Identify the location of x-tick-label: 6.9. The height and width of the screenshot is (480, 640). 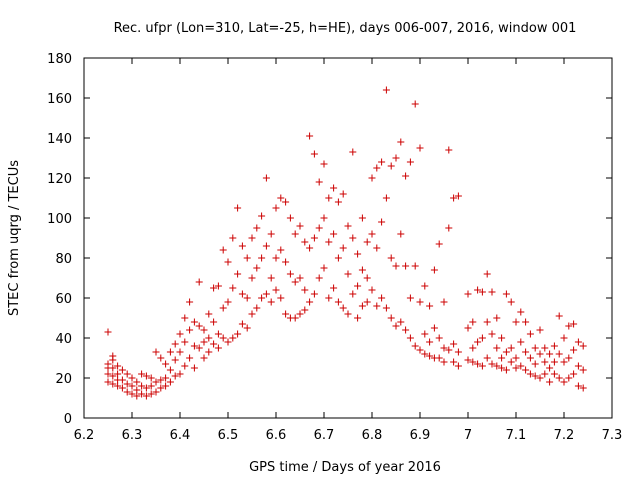
(420, 435).